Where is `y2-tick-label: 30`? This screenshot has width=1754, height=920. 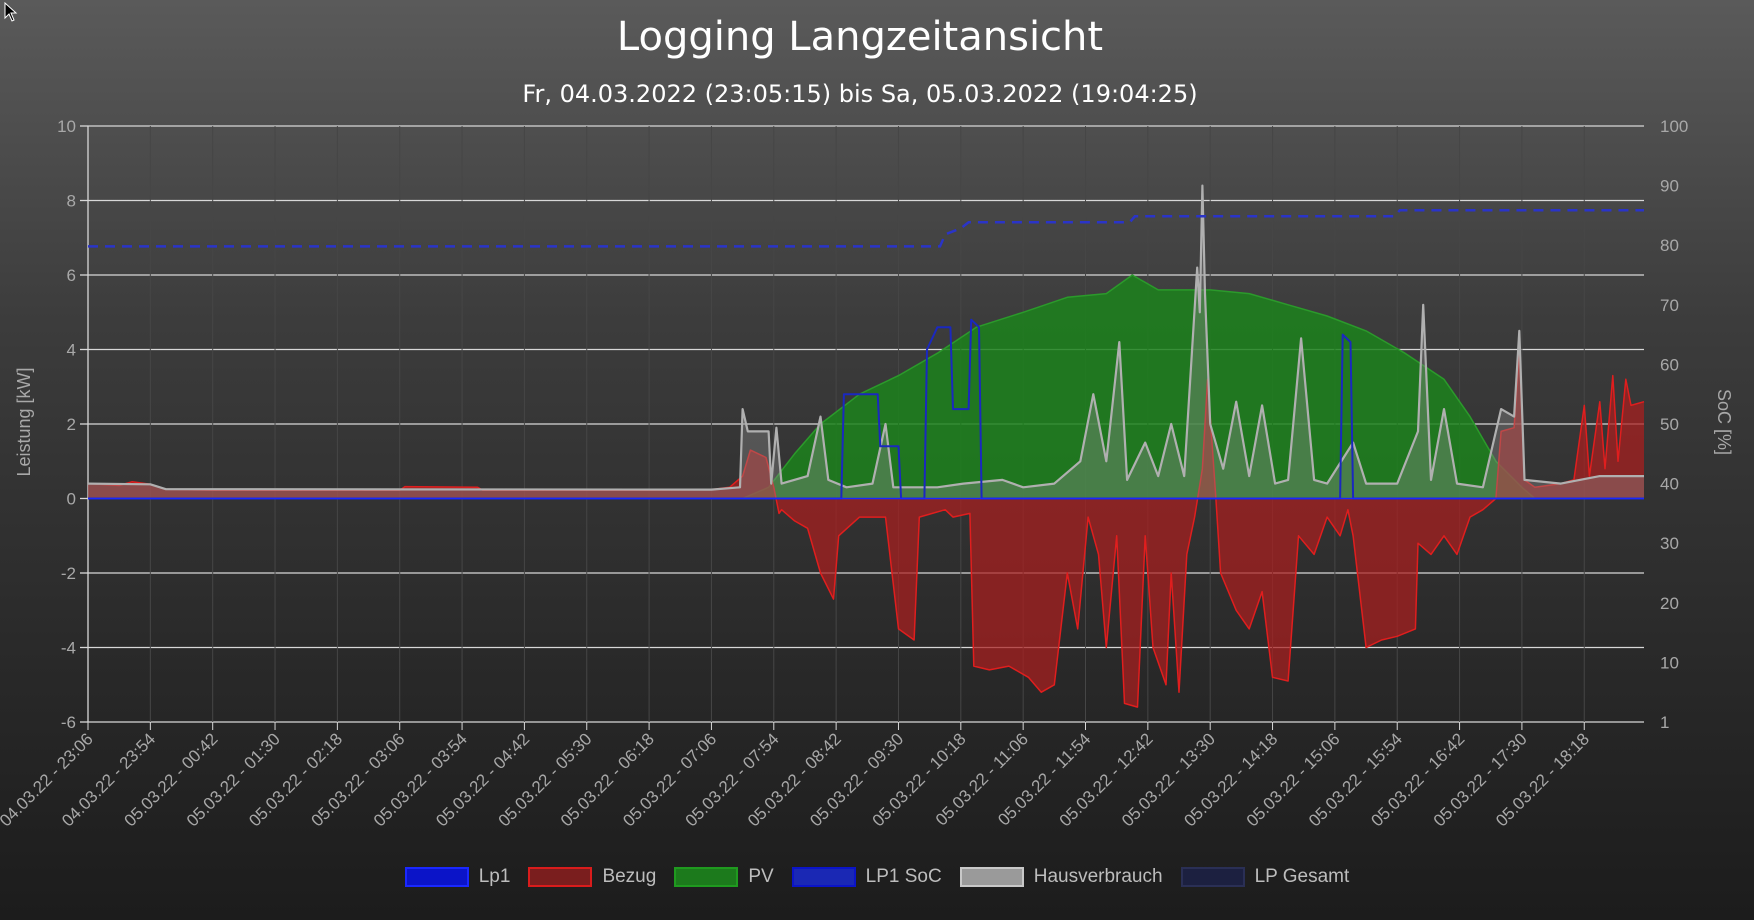
y2-tick-label: 30 is located at coordinates (1669, 543).